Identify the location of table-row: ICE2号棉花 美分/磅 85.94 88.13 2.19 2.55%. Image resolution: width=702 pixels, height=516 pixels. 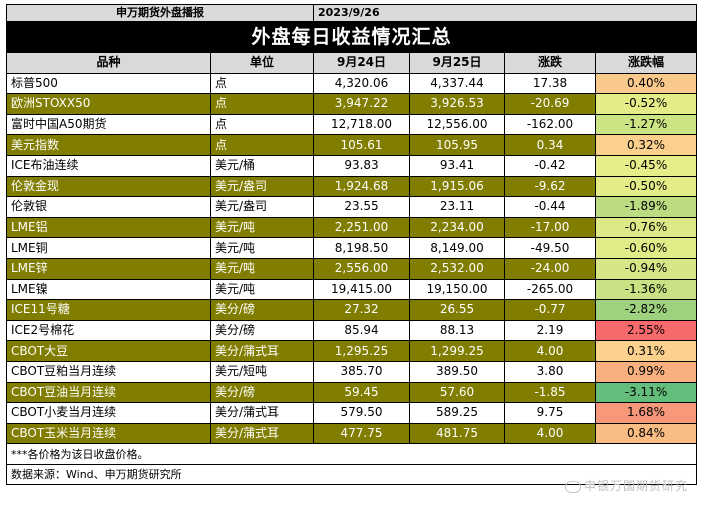
(351, 330).